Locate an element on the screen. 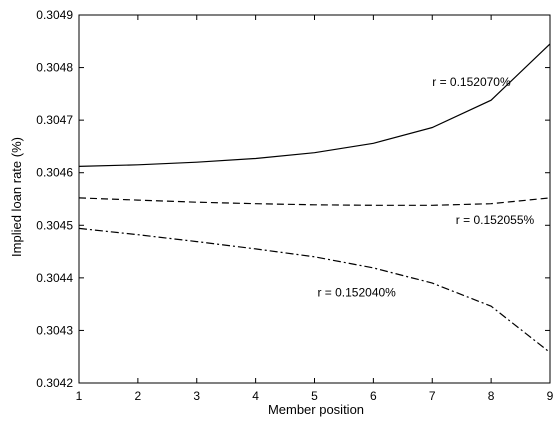 The width and height of the screenshot is (554, 425). annotation-label: r = 0.152055% is located at coordinates (495, 220).